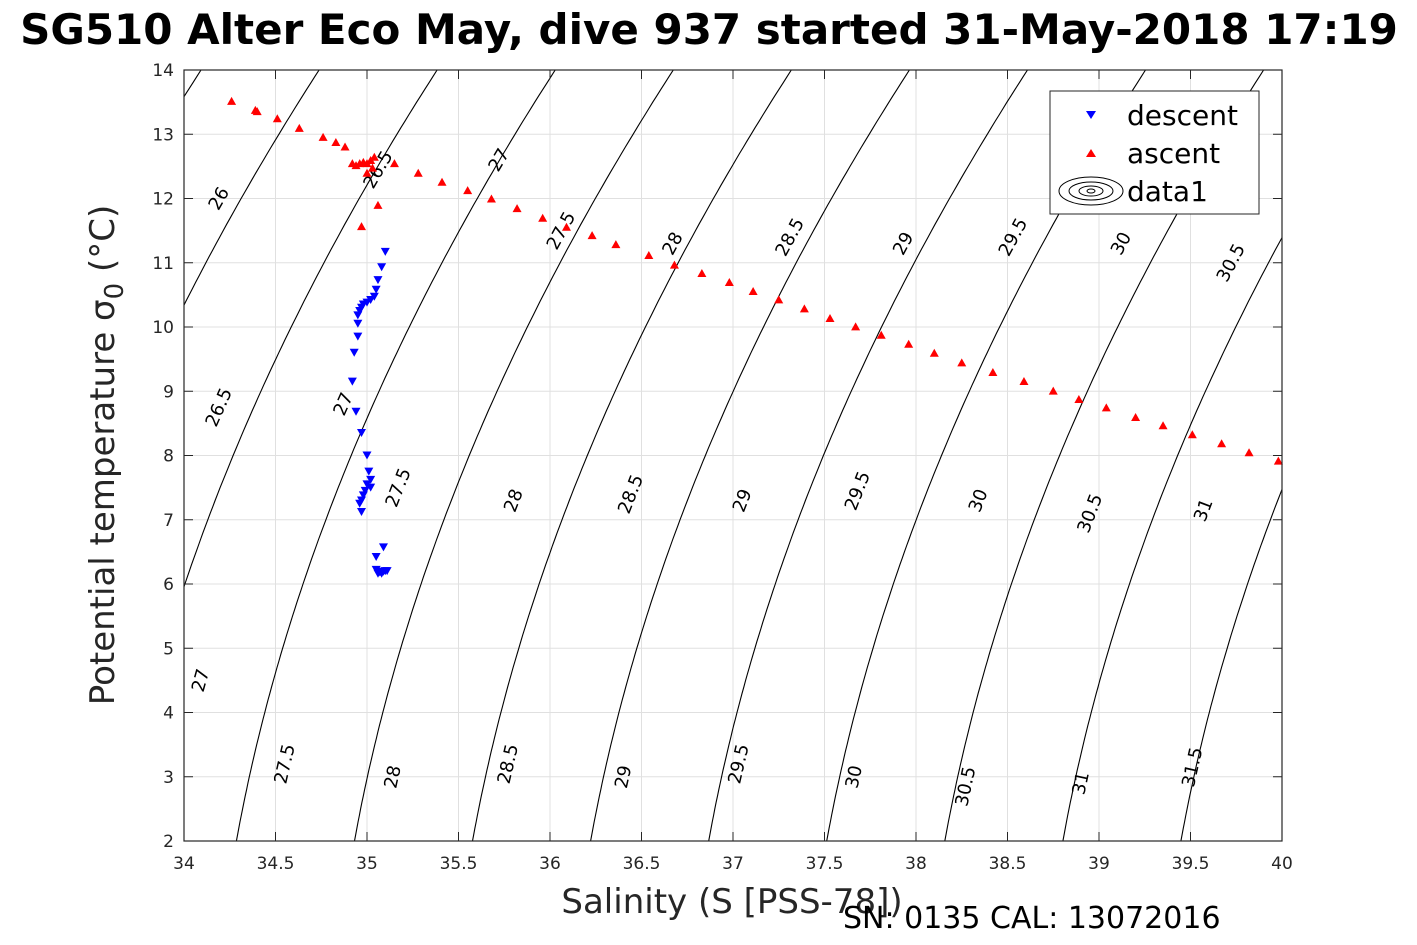 The width and height of the screenshot is (1417, 945). What do you see at coordinates (163, 328) in the screenshot?
I see `y-tick-label: 10` at bounding box center [163, 328].